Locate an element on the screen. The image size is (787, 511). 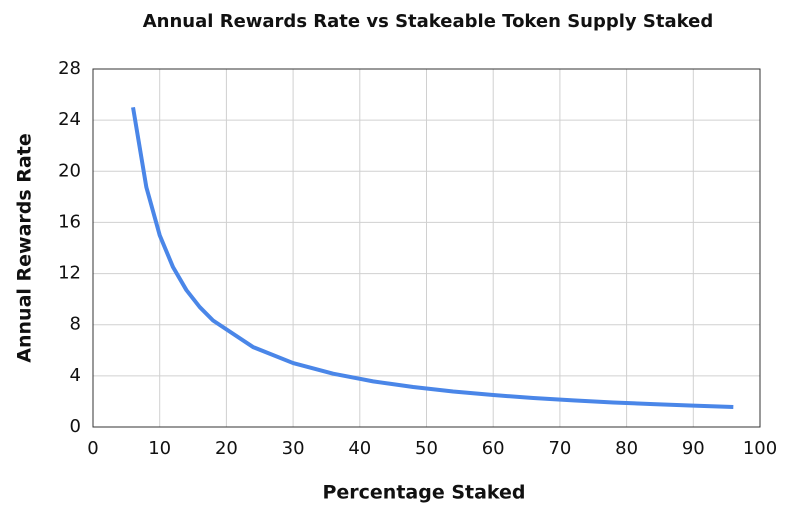
y-axis-title: Annual Rewards Rate is located at coordinates (25, 247).